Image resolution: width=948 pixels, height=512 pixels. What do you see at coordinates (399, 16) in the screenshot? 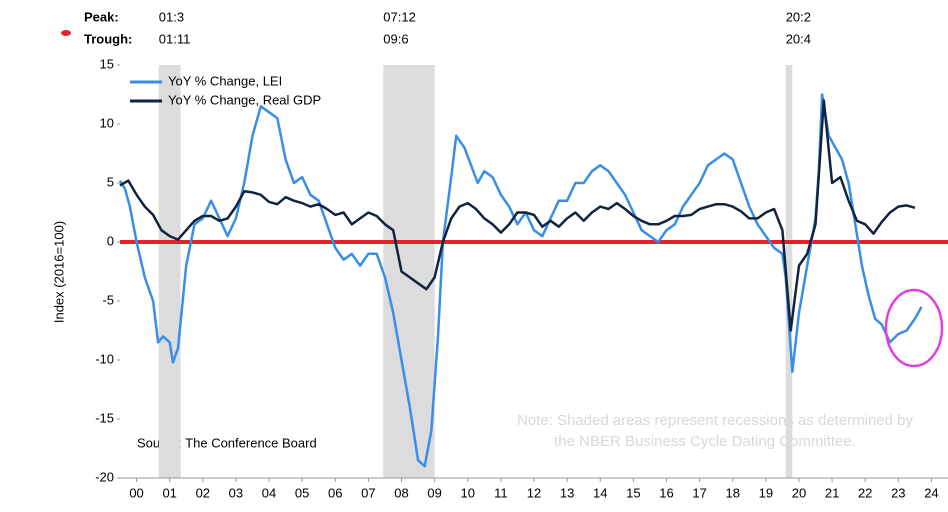
I see `peak-date: 07:12` at bounding box center [399, 16].